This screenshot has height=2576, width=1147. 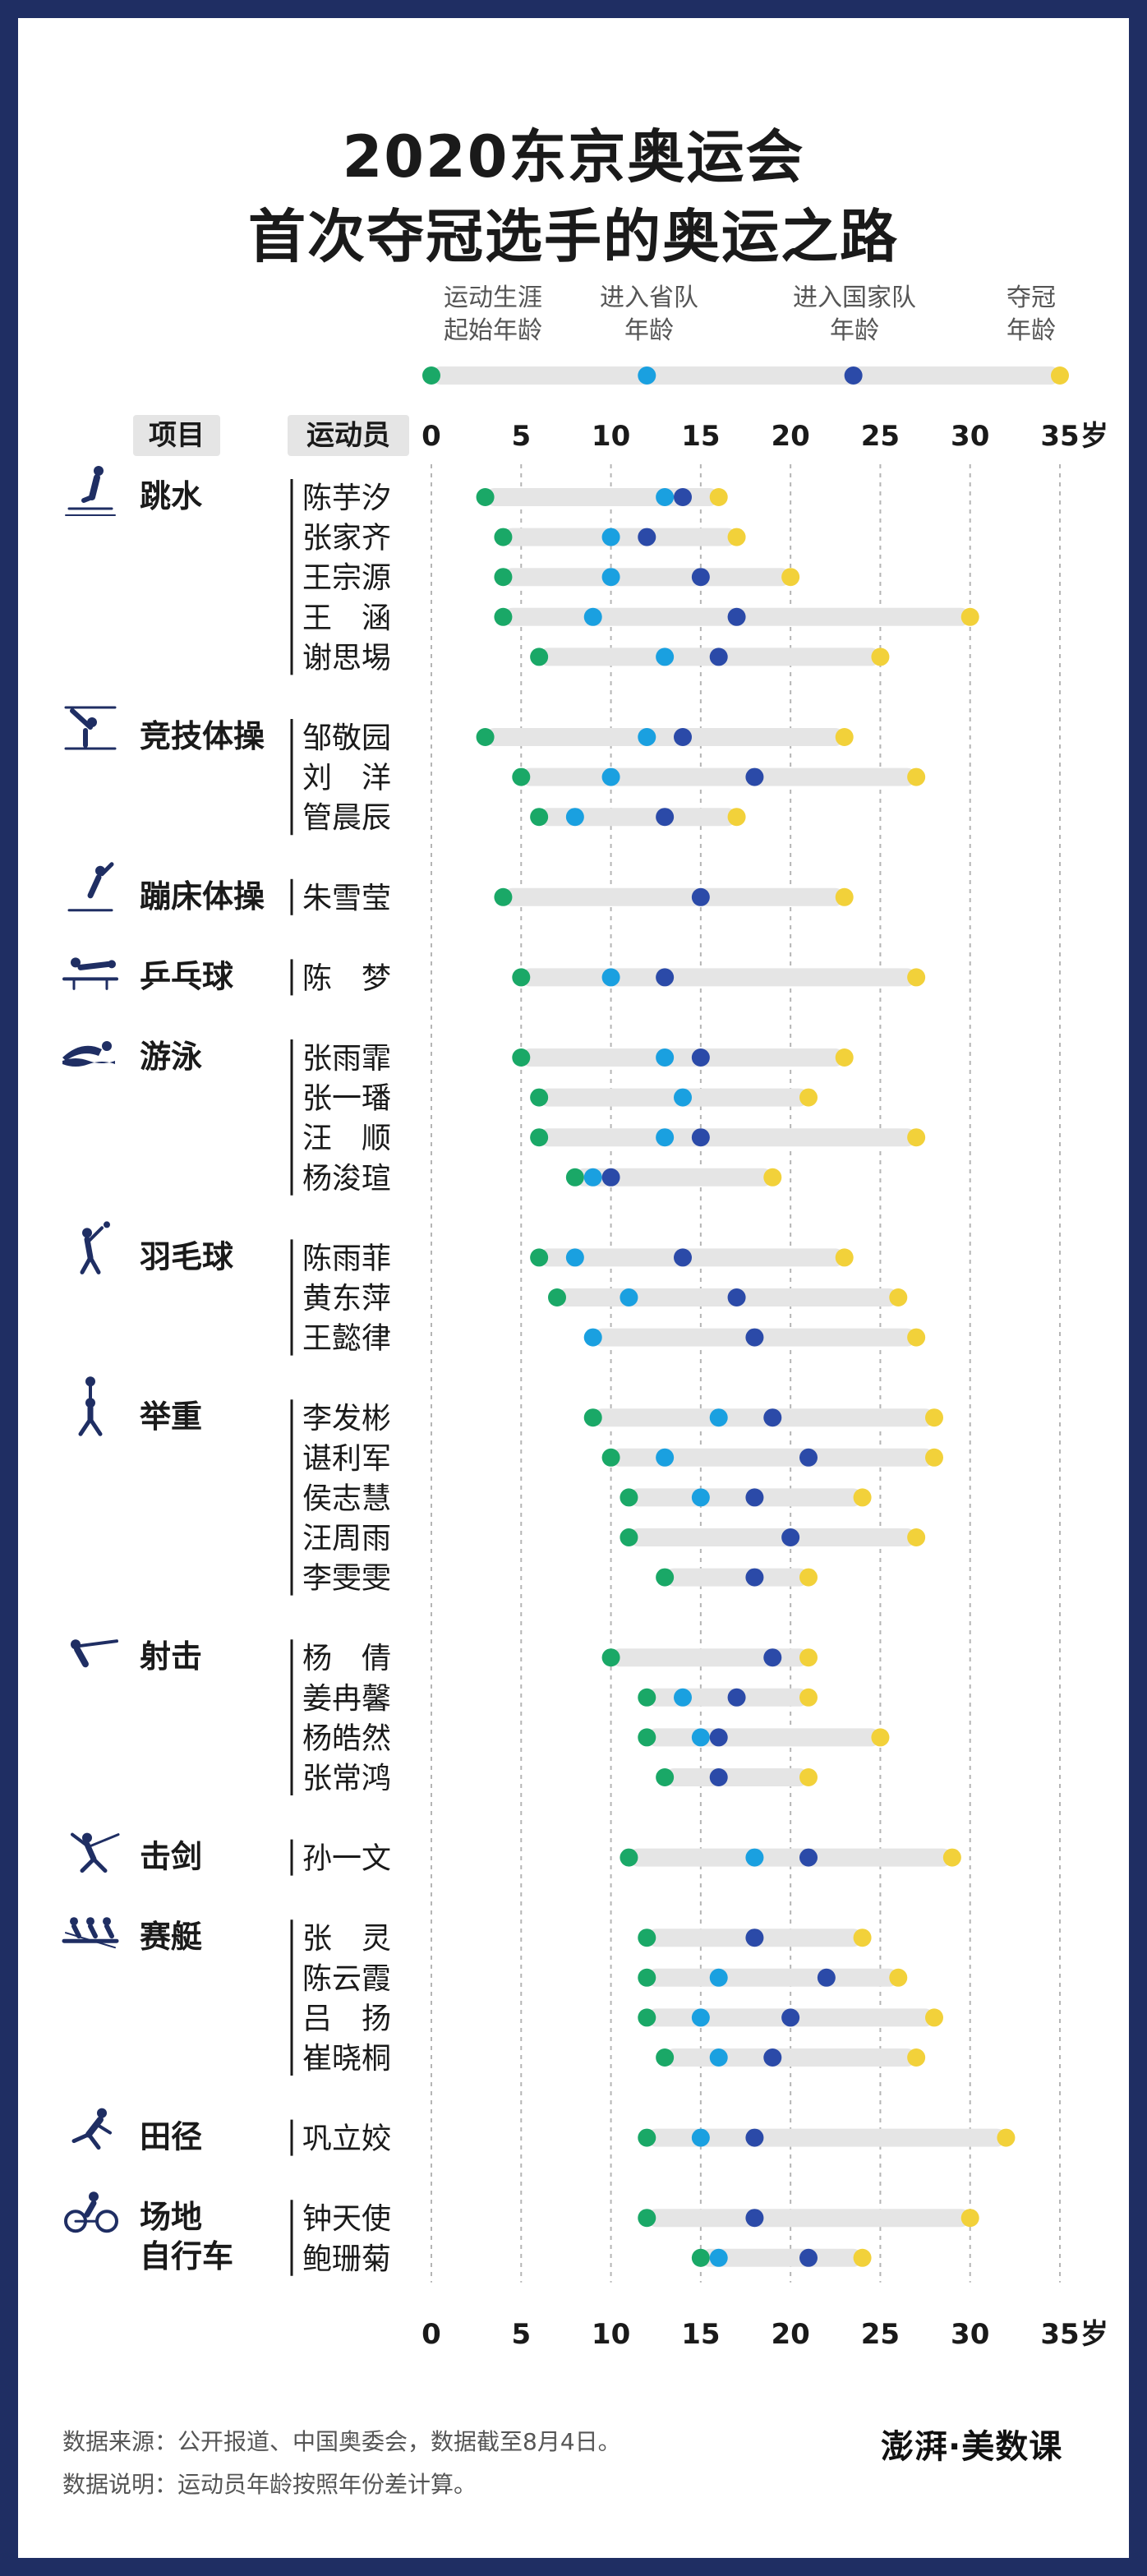 What do you see at coordinates (346, 498) in the screenshot?
I see `athlete-name: 陈芋汐` at bounding box center [346, 498].